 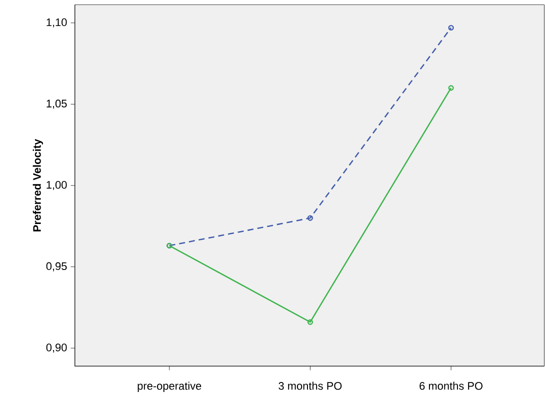 I want to click on y-tick-label: 0,90, so click(x=56, y=348).